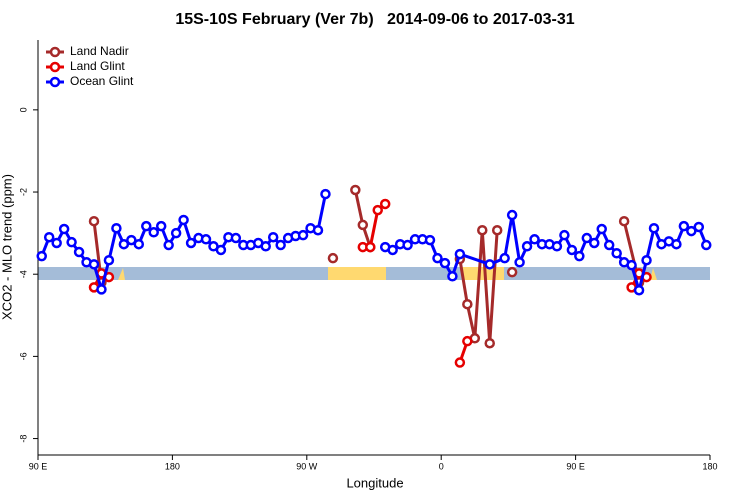  Describe the element at coordinates (23, 356) in the screenshot. I see `y-tick-label: -6` at that location.